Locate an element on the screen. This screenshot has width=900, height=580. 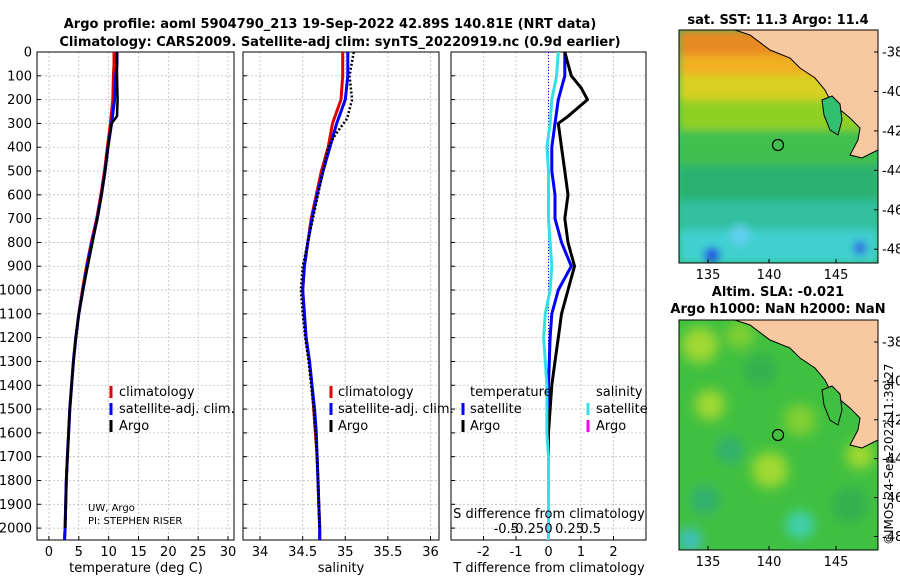
s-tick-label: 0 is located at coordinates (548, 529).